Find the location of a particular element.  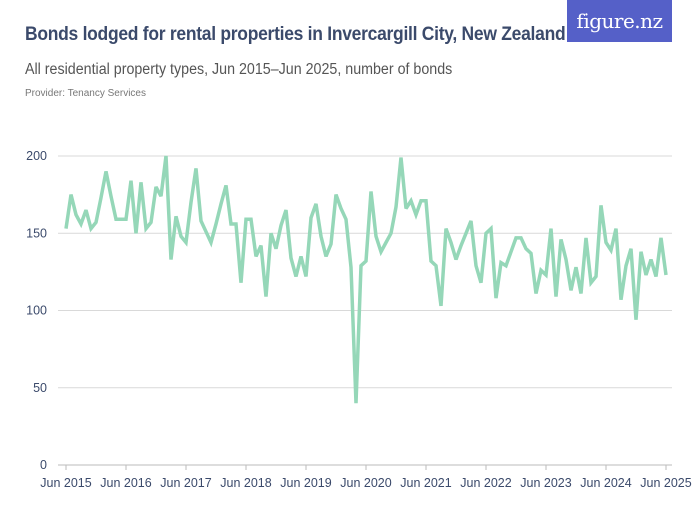

x-tick-label: Jun 2017 is located at coordinates (185, 483).